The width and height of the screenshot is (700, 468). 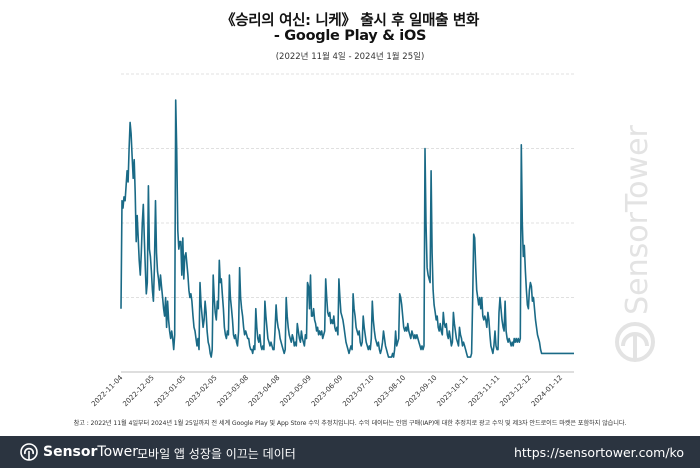 I want to click on x-tick-label: 2023-02-05, so click(x=201, y=391).